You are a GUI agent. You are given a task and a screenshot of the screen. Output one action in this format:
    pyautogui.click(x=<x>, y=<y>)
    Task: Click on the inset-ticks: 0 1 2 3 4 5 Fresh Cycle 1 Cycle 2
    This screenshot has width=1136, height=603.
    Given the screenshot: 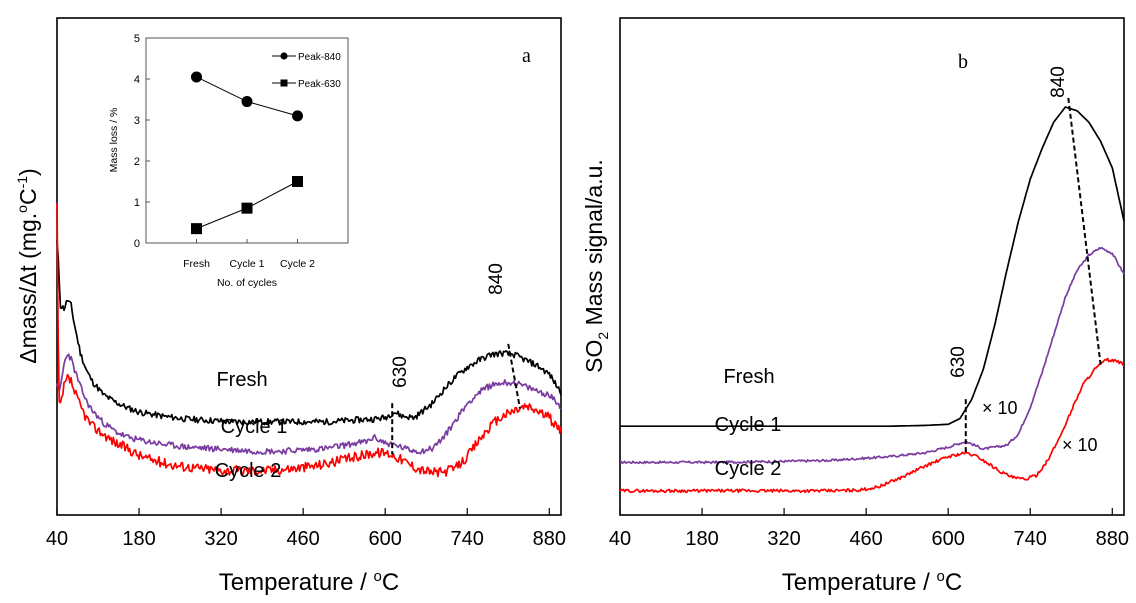 What is the action you would take?
    pyautogui.click(x=224, y=151)
    